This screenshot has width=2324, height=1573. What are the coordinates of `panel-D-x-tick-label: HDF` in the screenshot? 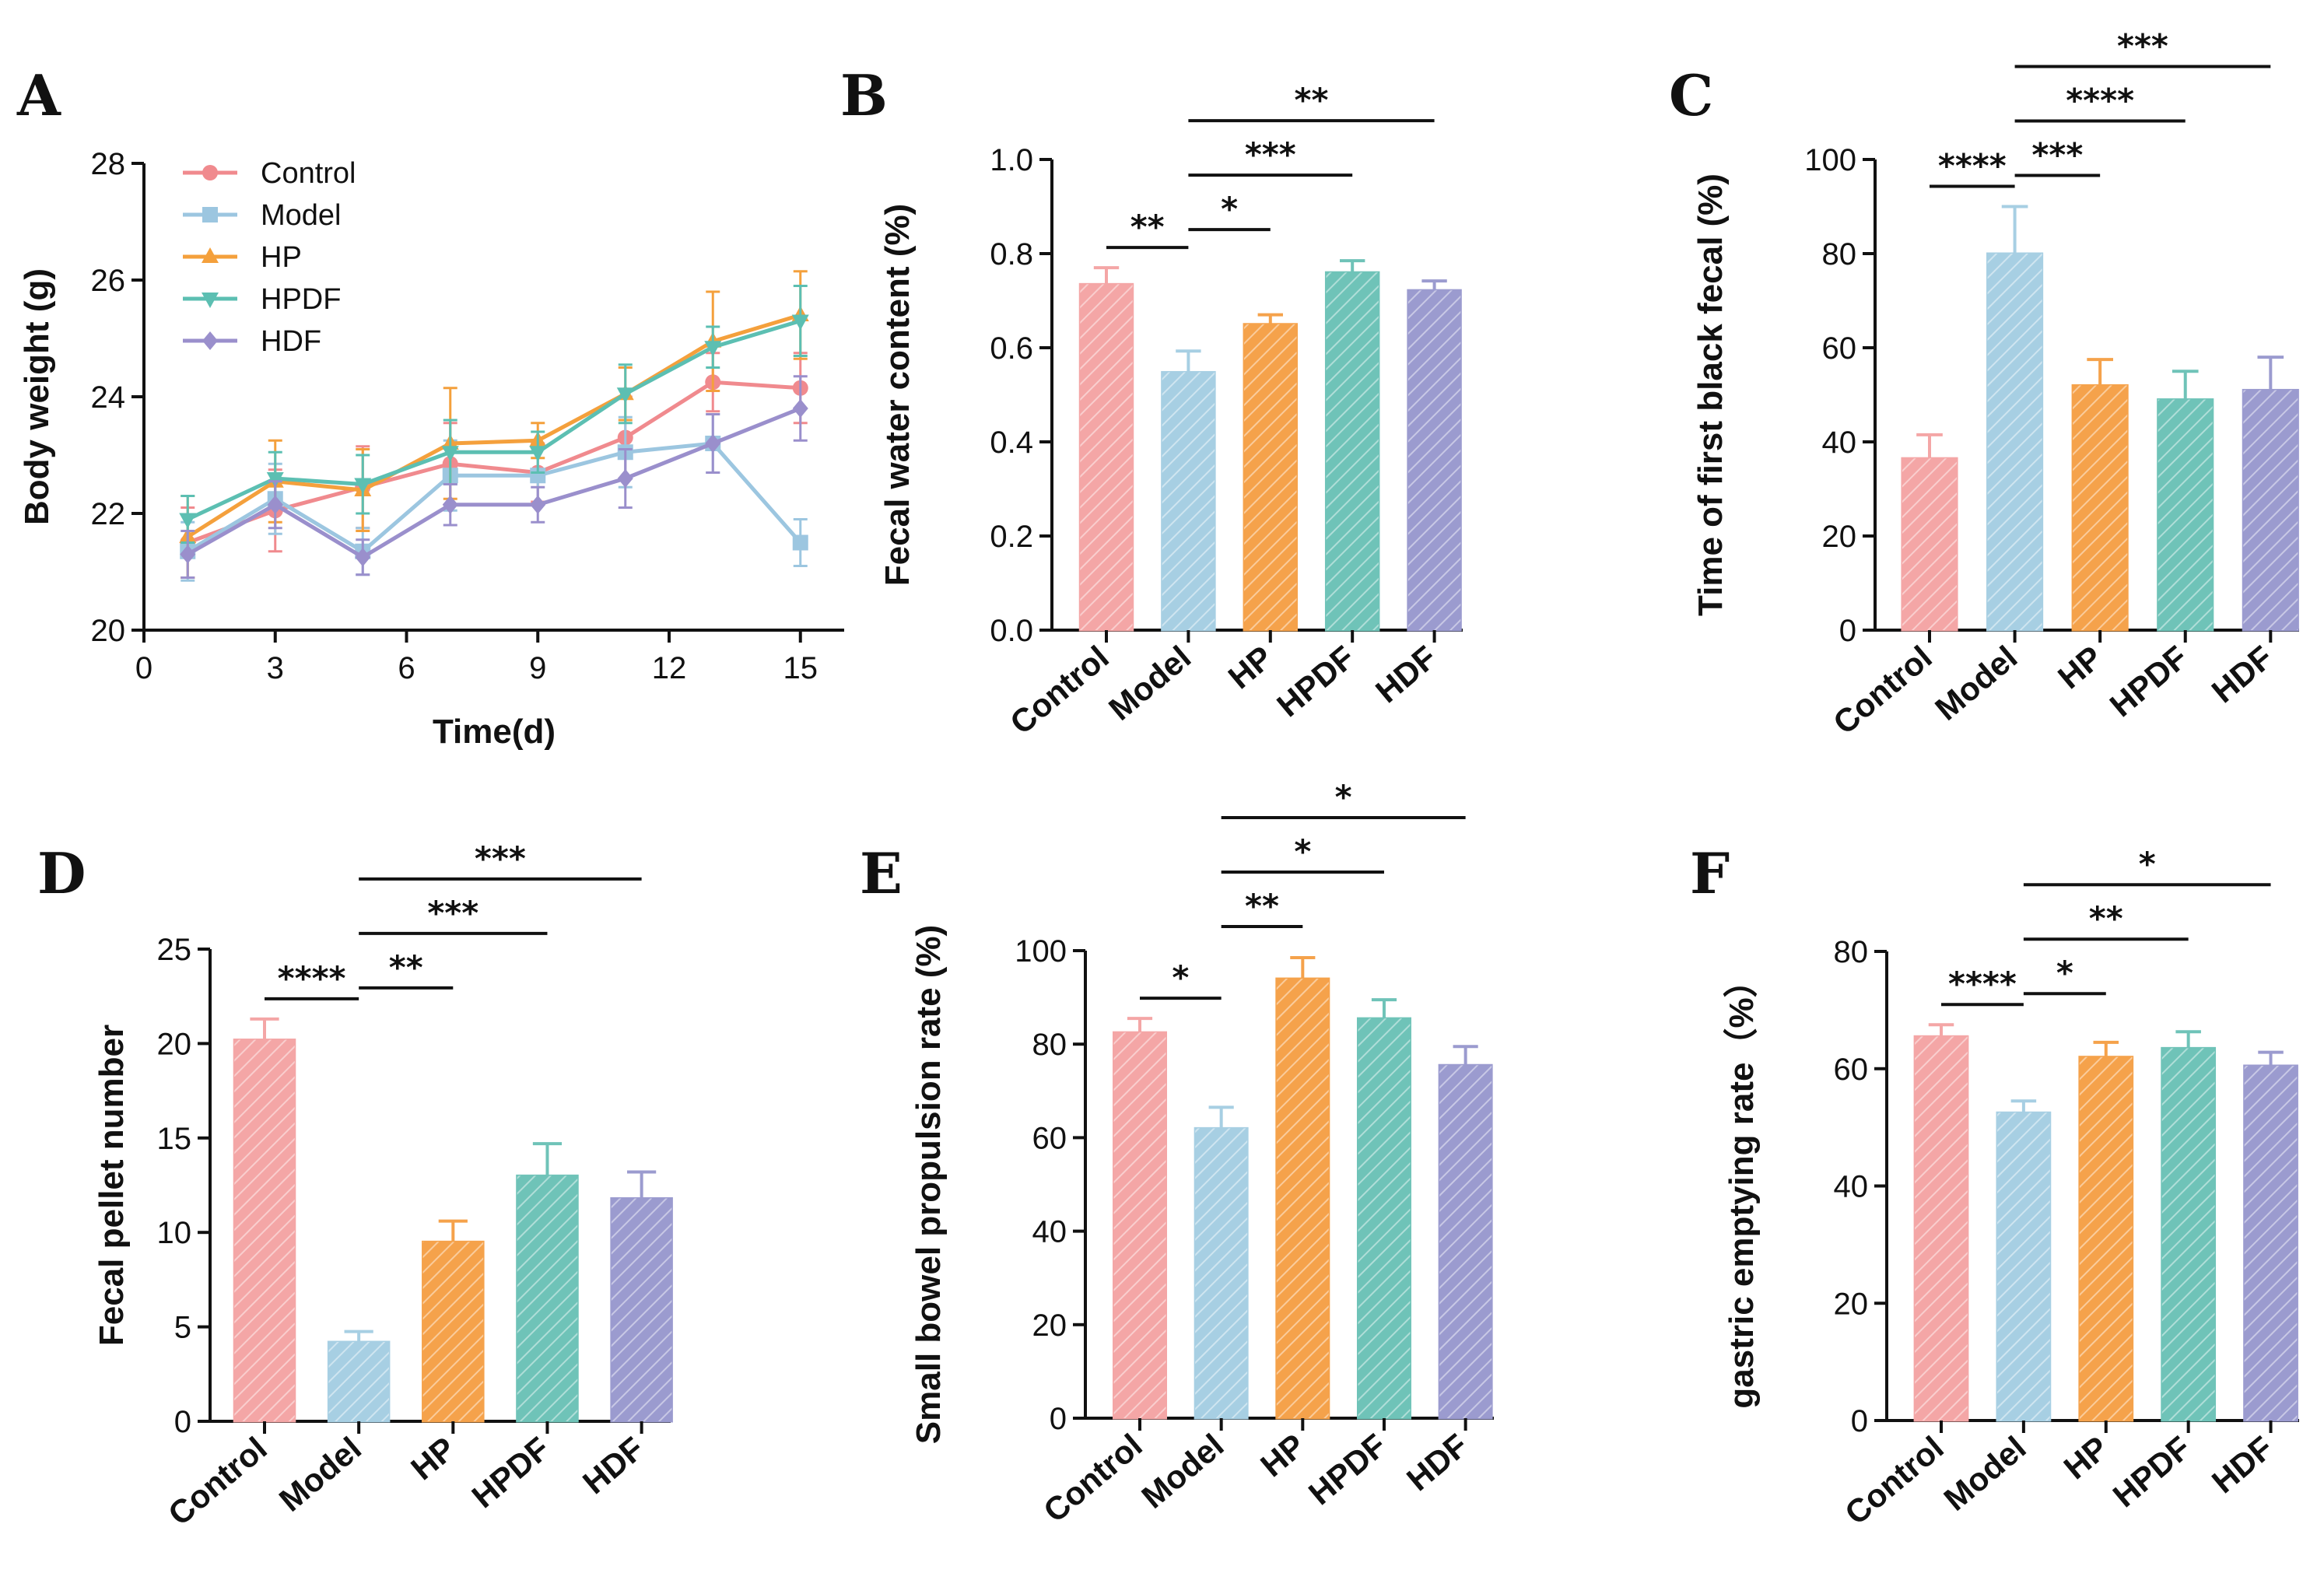 It's located at (613, 1465).